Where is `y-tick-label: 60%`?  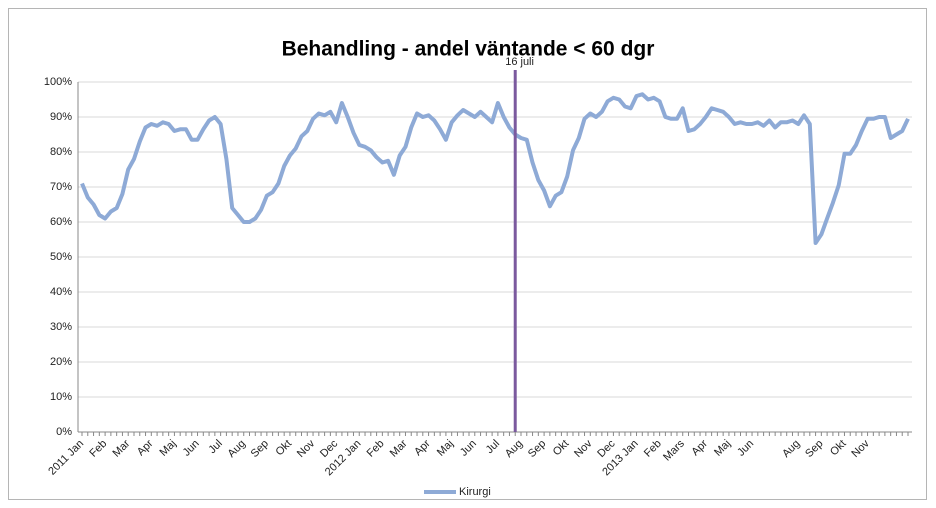
y-tick-label: 60% is located at coordinates (61, 222).